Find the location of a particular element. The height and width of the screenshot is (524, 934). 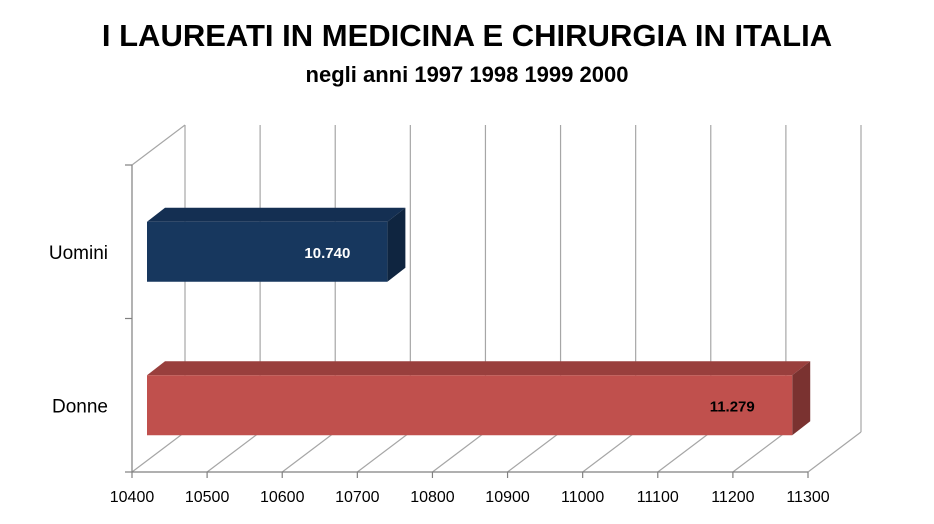

data-label: 10.740 is located at coordinates (327, 253).